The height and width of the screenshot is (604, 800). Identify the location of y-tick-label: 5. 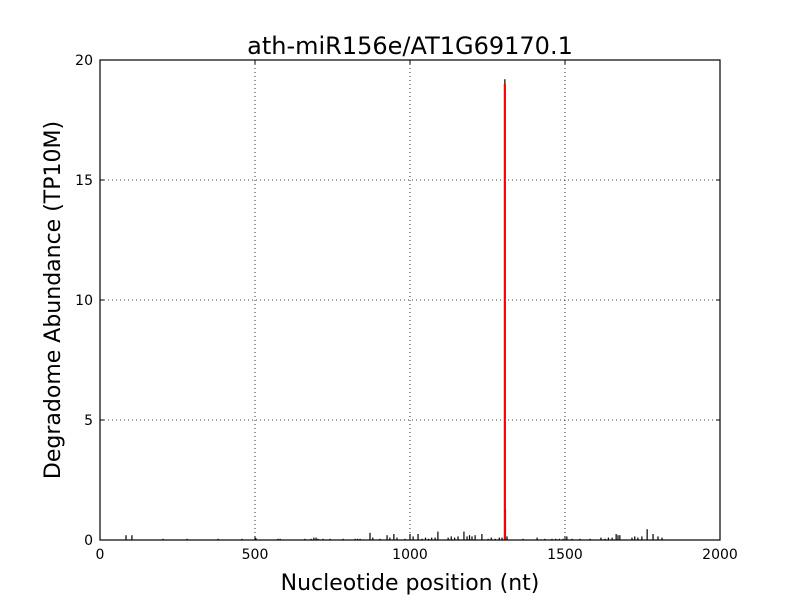
(88, 421).